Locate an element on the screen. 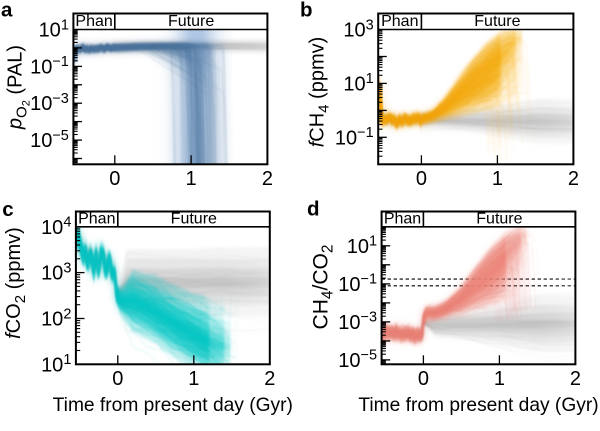 This screenshot has height=431, width=600. svg-text: b is located at coordinates (306, 11).